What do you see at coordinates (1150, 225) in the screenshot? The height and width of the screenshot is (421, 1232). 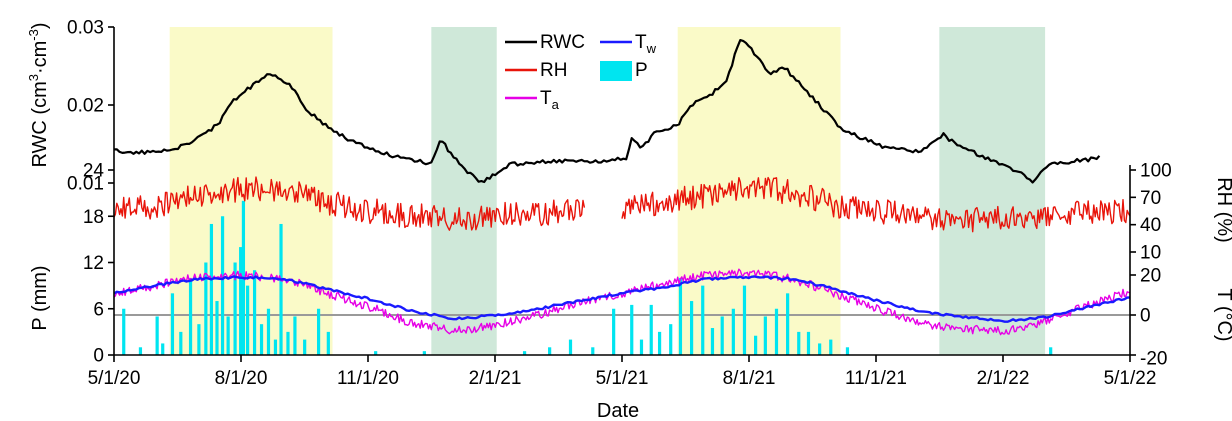 I see `rh-tick-label-1: 40` at bounding box center [1150, 225].